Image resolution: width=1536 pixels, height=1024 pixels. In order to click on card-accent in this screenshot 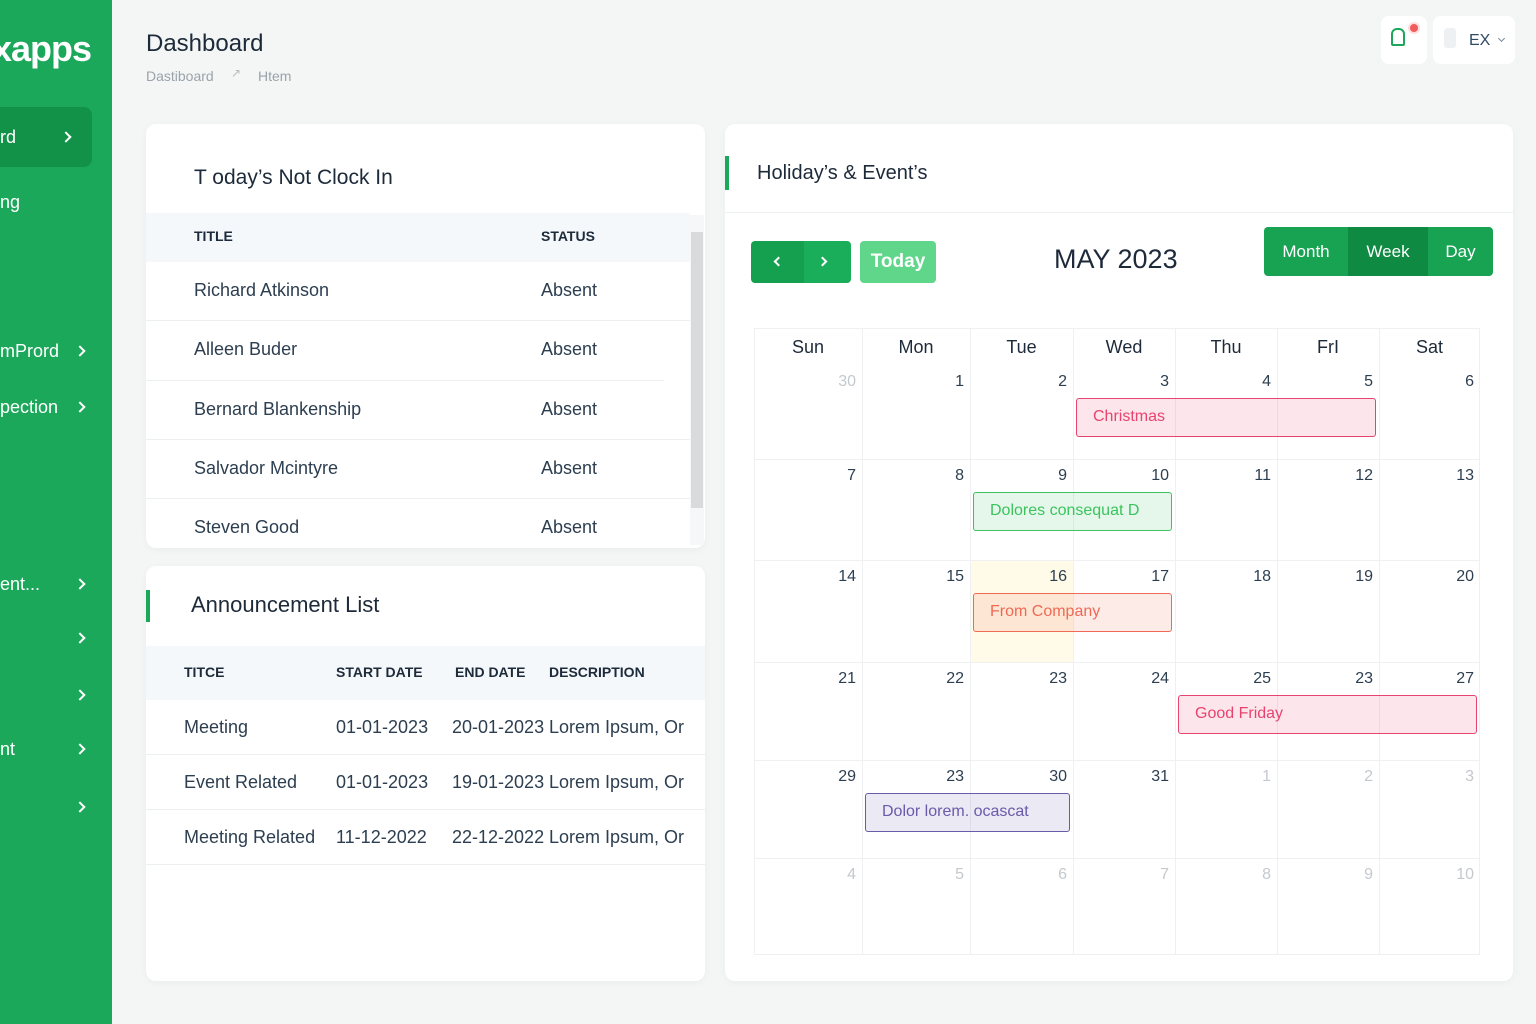, I will do `click(148, 606)`.